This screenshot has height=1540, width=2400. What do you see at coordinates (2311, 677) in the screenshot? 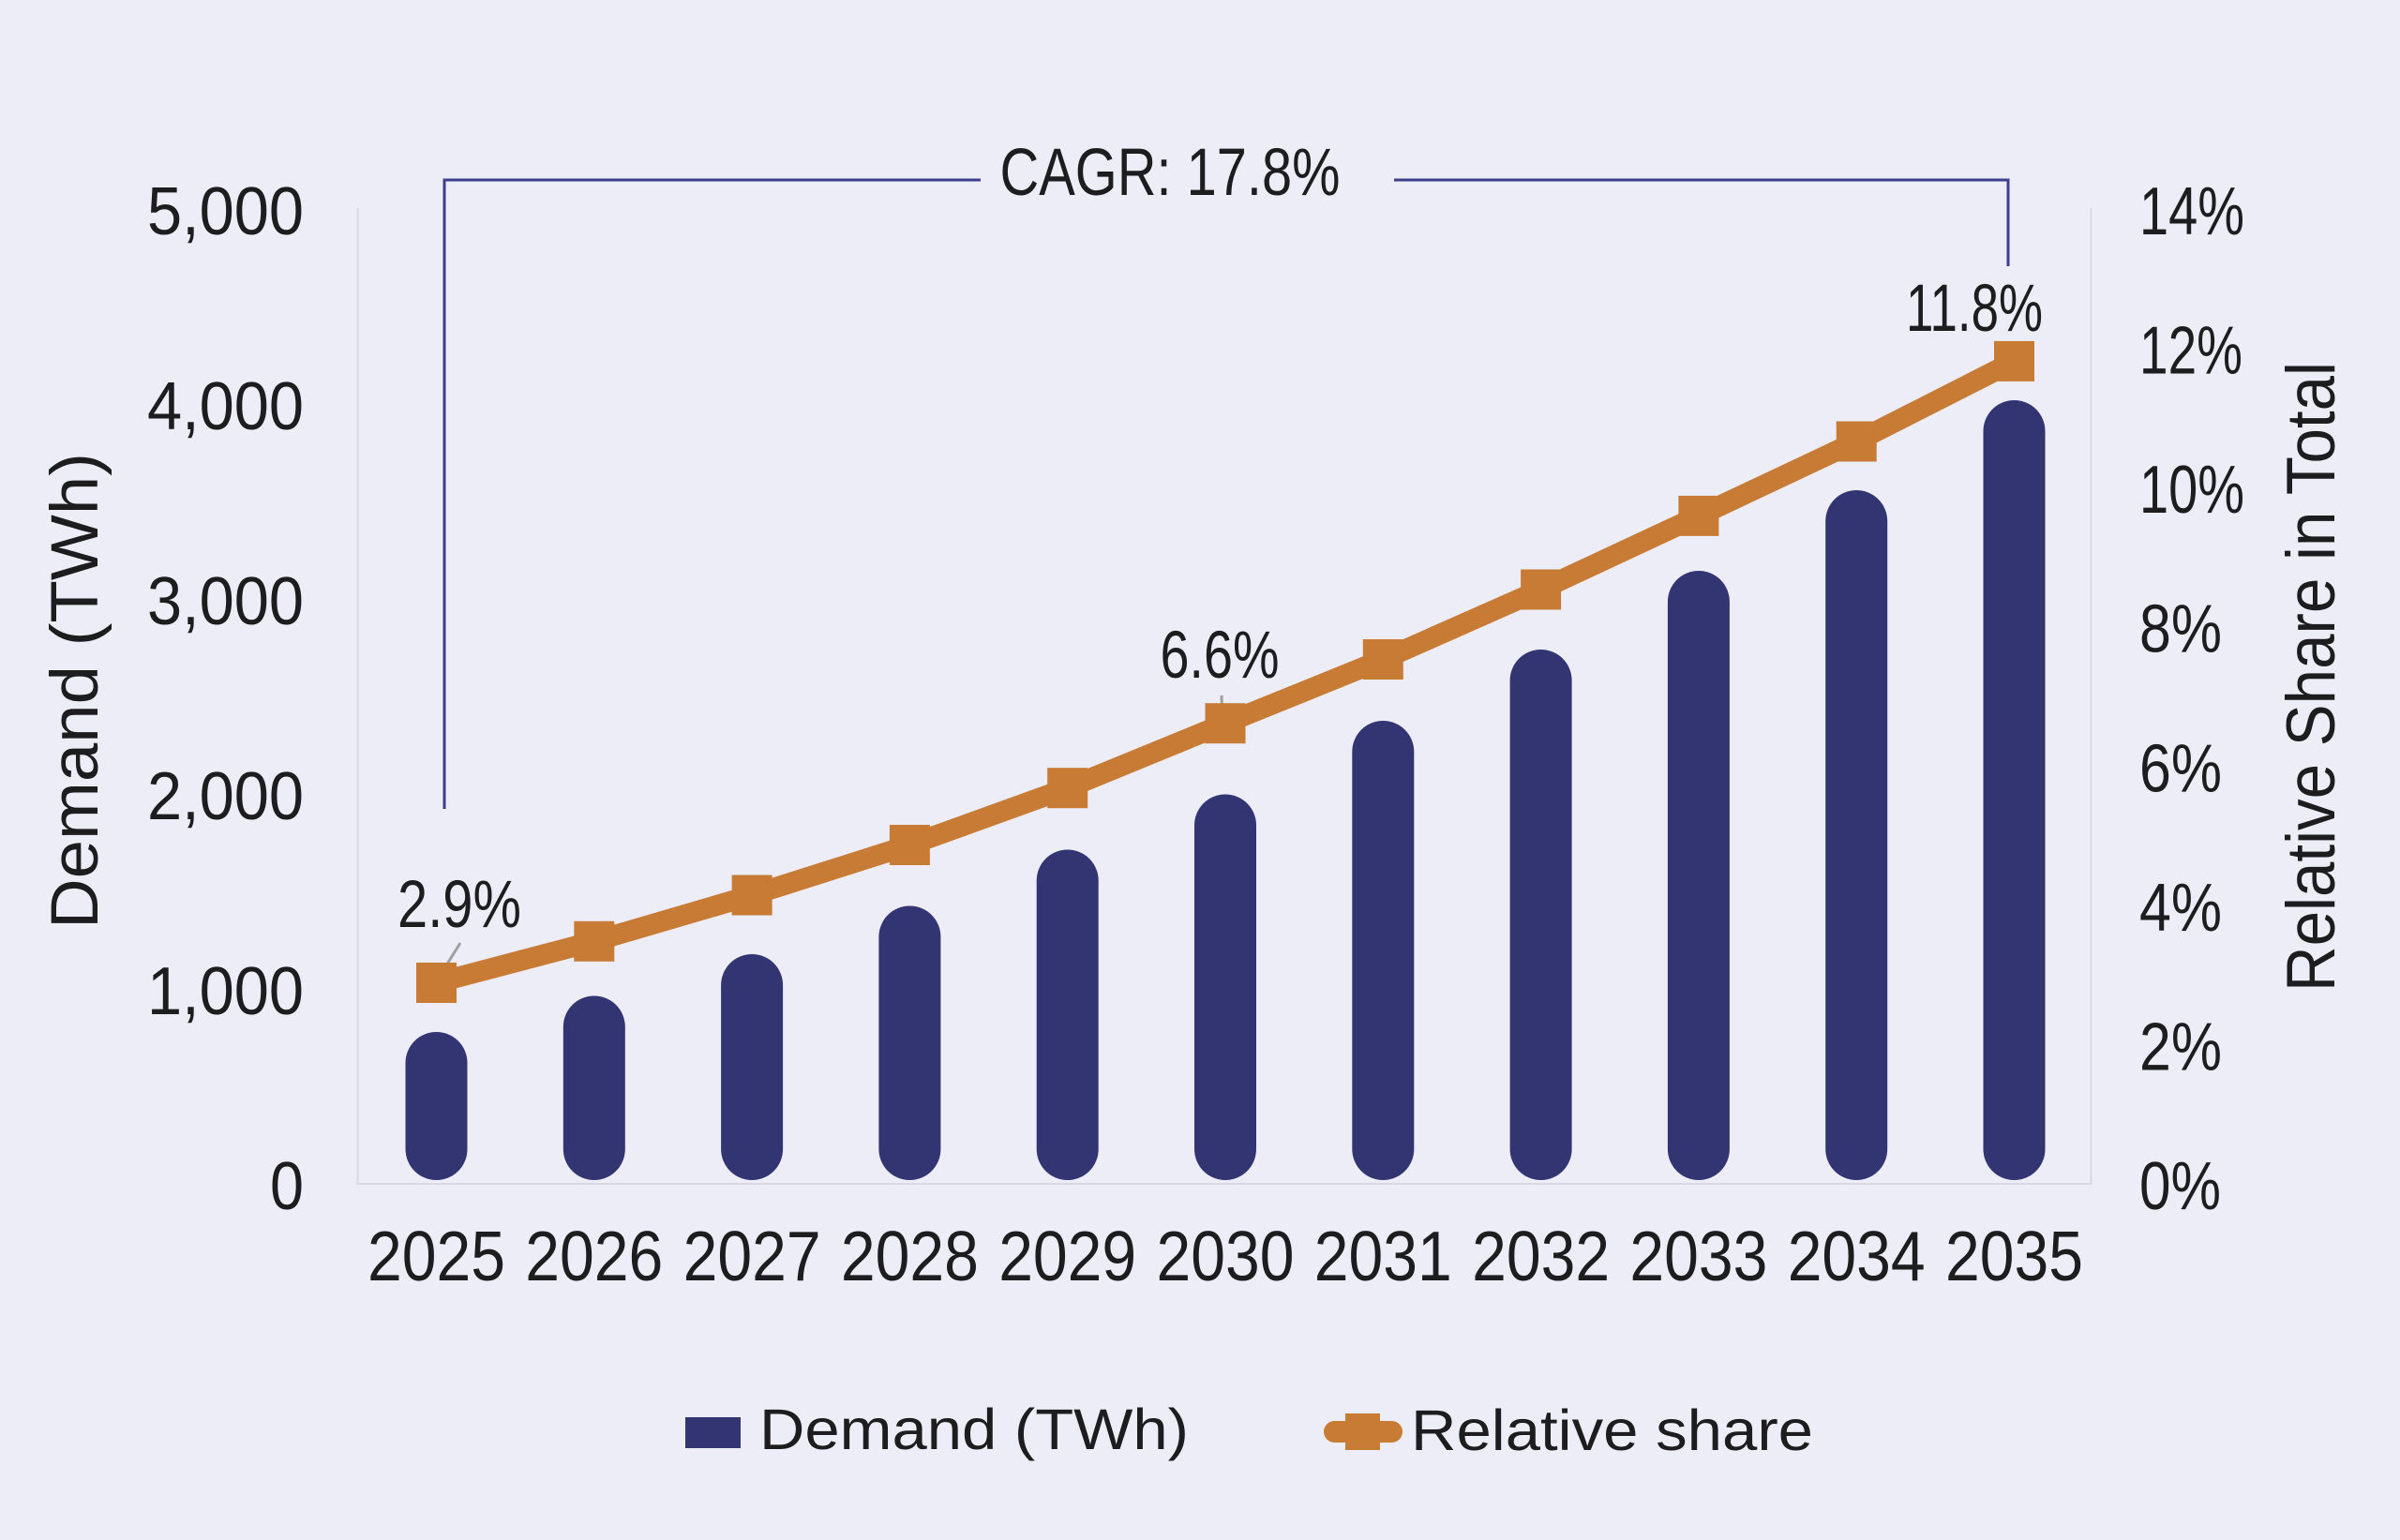
I see `svg-text: Relative Share in Total` at bounding box center [2311, 677].